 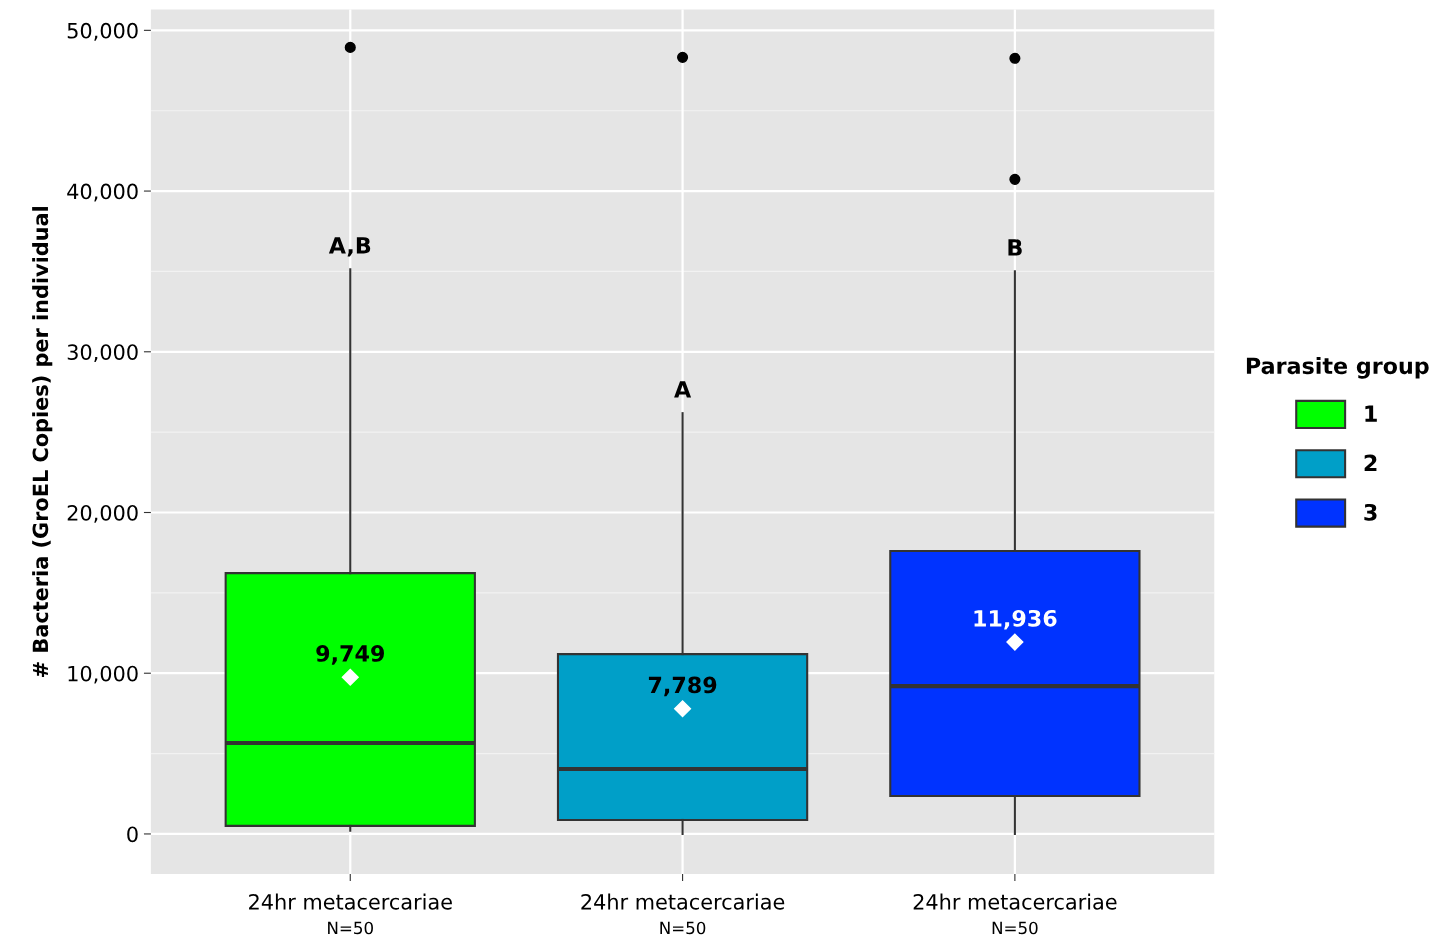 What do you see at coordinates (102, 192) in the screenshot?
I see `y-tick-label: 40,000` at bounding box center [102, 192].